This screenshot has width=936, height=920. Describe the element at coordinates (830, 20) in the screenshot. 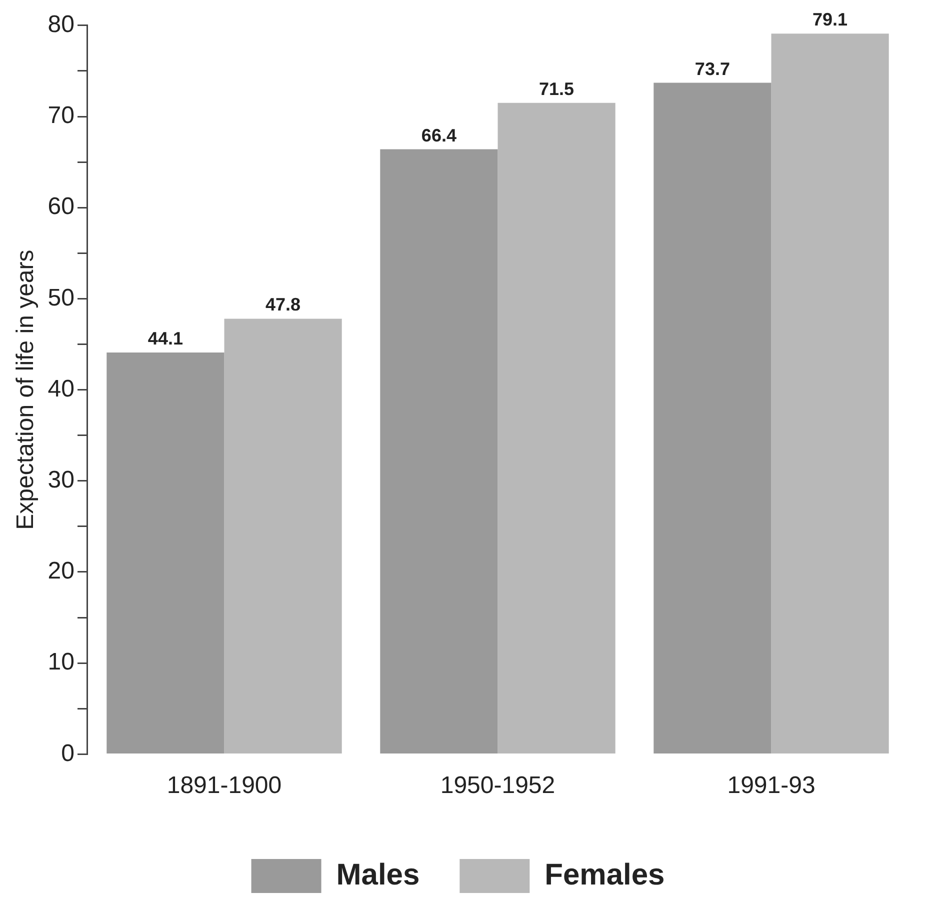

I see `data-label: 79.1` at that location.